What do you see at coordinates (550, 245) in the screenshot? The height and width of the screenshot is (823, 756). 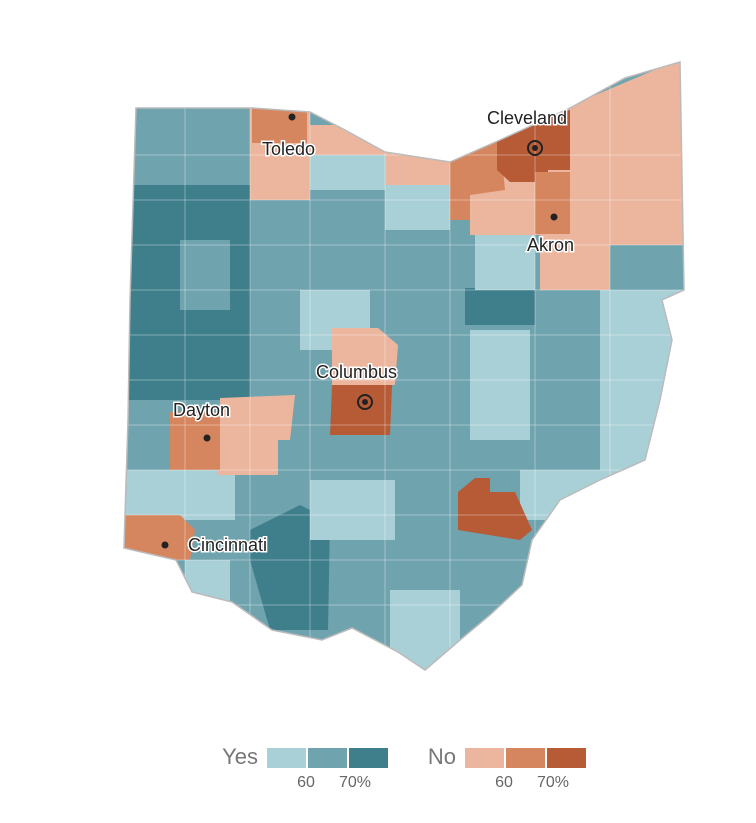 I see `city-label: Akron` at bounding box center [550, 245].